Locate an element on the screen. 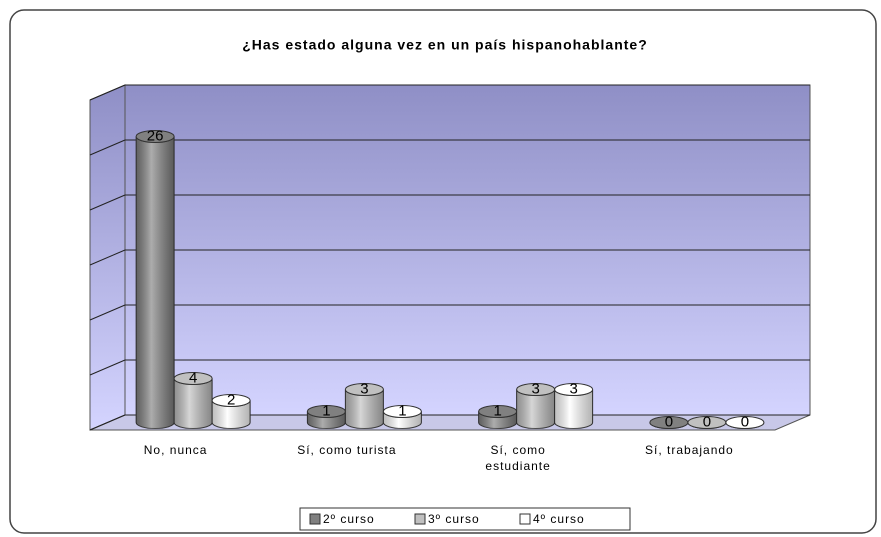 The height and width of the screenshot is (537, 881). legend-label: 3º curso is located at coordinates (454, 519).